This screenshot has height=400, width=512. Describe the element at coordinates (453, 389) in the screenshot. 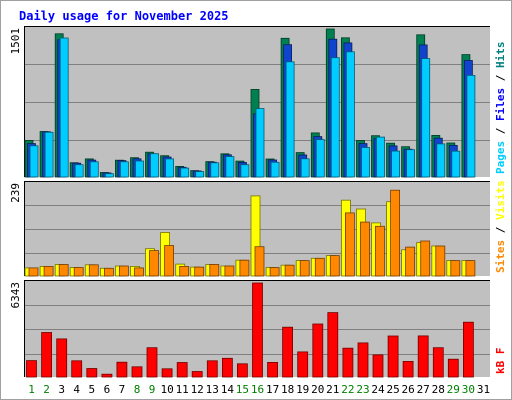

I see `day-label-29: 29` at that location.